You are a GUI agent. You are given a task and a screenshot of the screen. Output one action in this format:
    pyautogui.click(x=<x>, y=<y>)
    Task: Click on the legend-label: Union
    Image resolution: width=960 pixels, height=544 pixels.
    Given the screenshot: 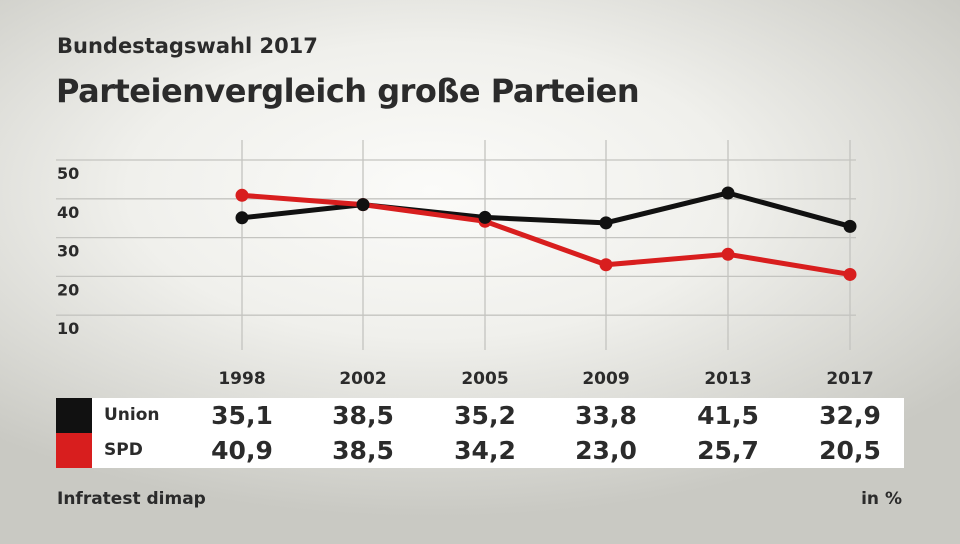 What is the action you would take?
    pyautogui.click(x=132, y=415)
    